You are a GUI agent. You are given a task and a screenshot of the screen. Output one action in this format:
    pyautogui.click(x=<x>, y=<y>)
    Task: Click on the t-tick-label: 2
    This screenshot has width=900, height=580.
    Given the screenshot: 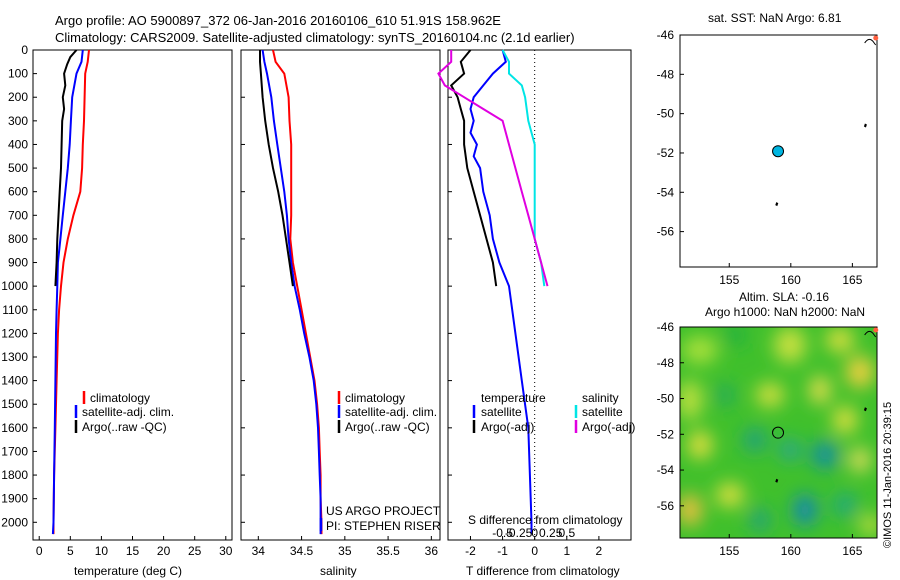 What is the action you would take?
    pyautogui.click(x=599, y=551)
    